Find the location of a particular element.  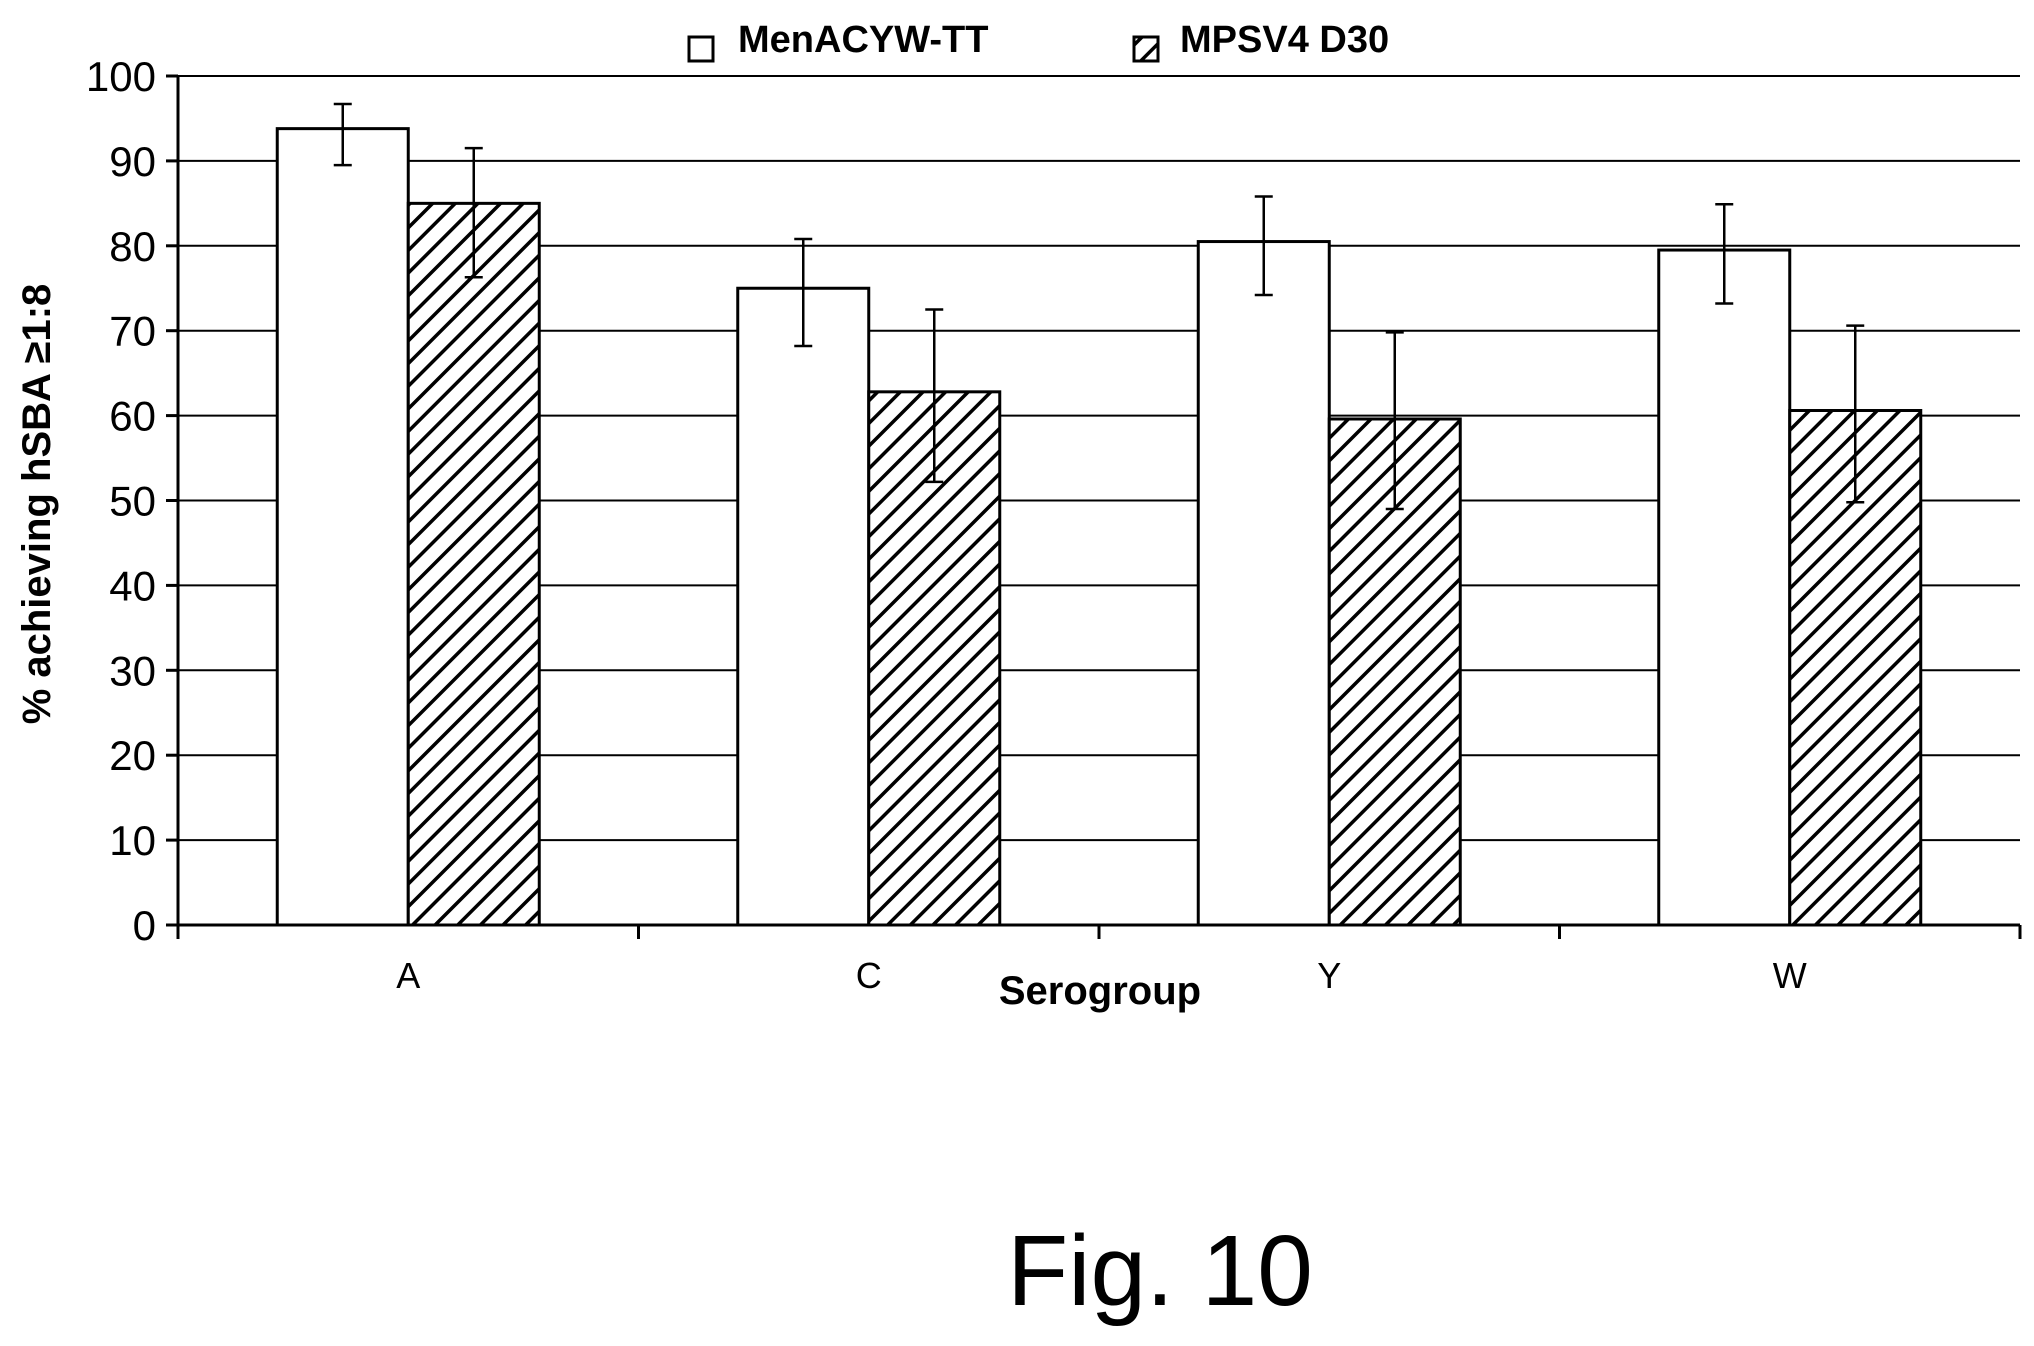

y-tick-label: 60 is located at coordinates (132, 416).